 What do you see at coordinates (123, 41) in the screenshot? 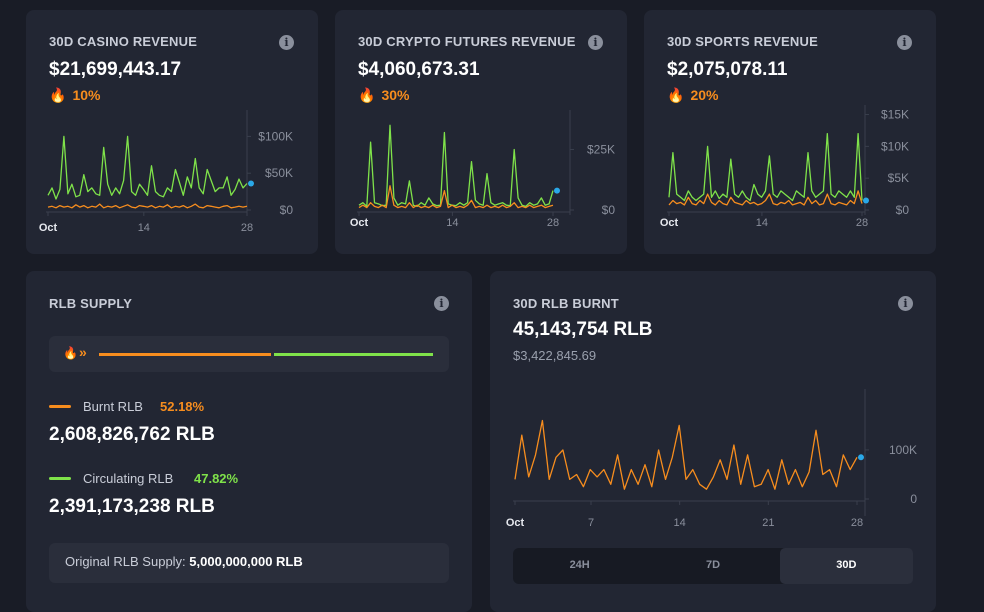
I see `card-title: 30D CASINO REVENUE` at bounding box center [123, 41].